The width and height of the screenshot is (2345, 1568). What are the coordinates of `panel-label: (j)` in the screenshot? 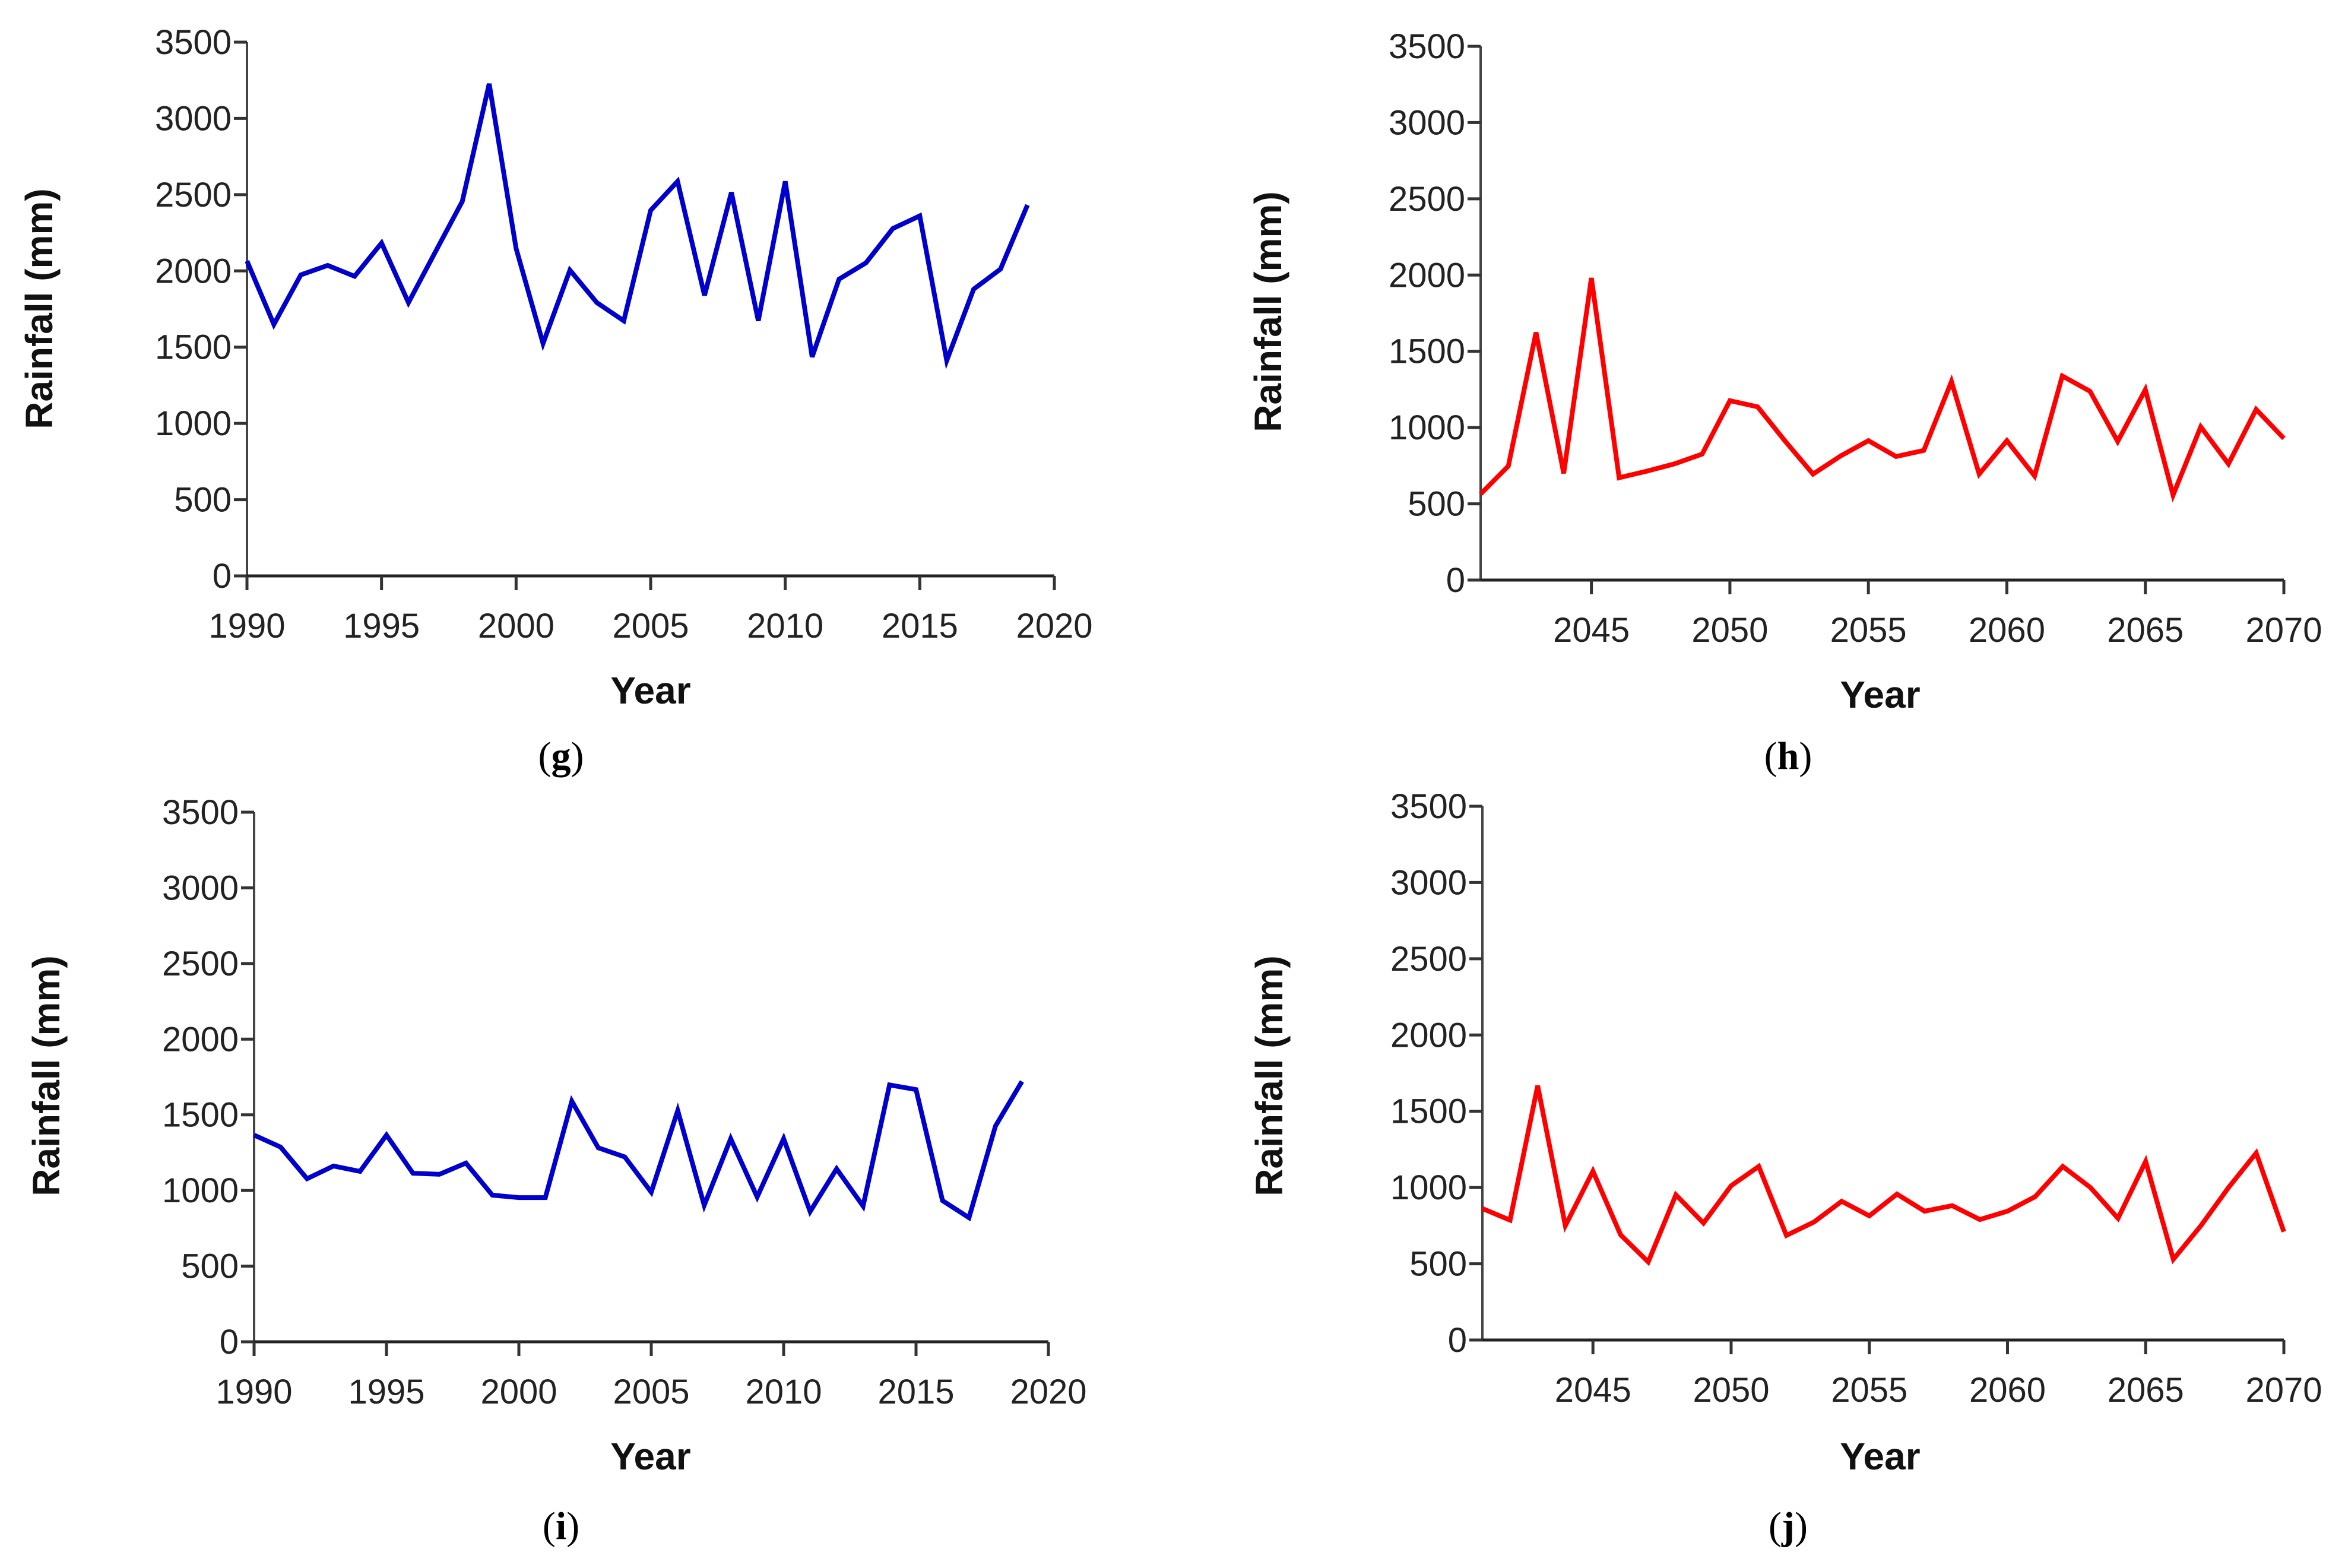 It's located at (1789, 1526).